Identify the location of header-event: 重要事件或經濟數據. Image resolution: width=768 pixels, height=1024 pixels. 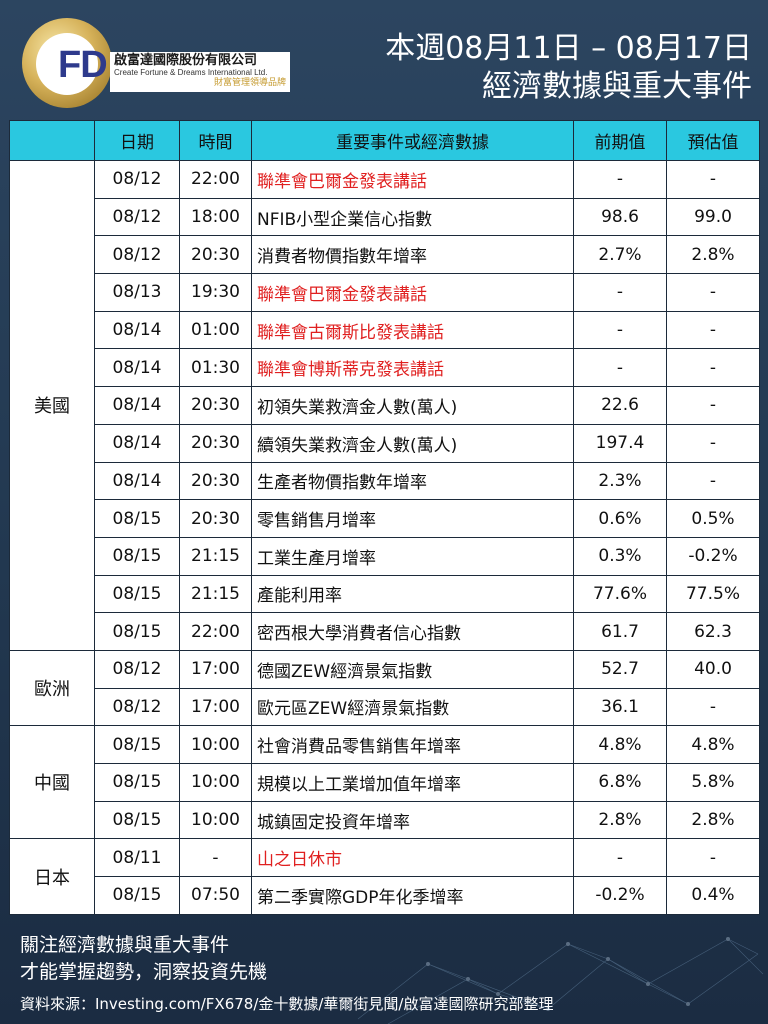
(412, 140).